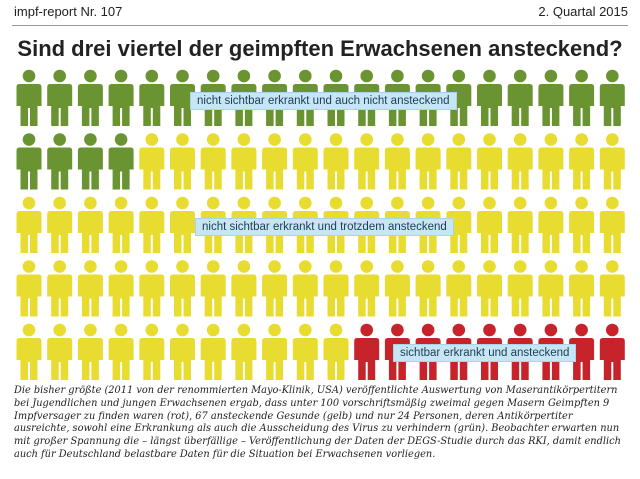  What do you see at coordinates (485, 353) in the screenshot?
I see `label-red-group: sichtbar erkrankt und ansteckend` at bounding box center [485, 353].